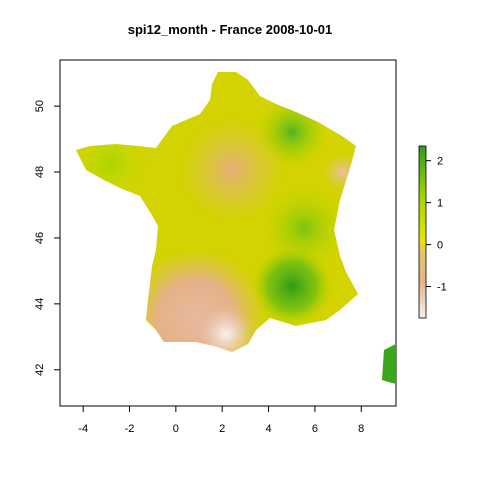 The image size is (480, 480). What do you see at coordinates (47, 238) in the screenshot?
I see `y-axis: 42 44 46 48 50` at bounding box center [47, 238].